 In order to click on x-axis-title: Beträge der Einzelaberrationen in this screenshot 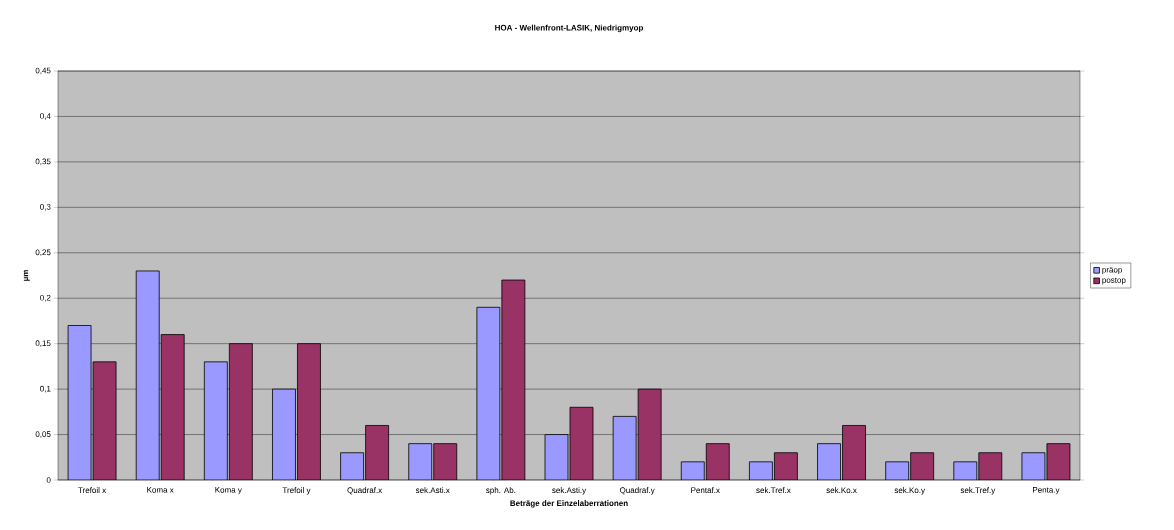, I will do `click(569, 504)`.